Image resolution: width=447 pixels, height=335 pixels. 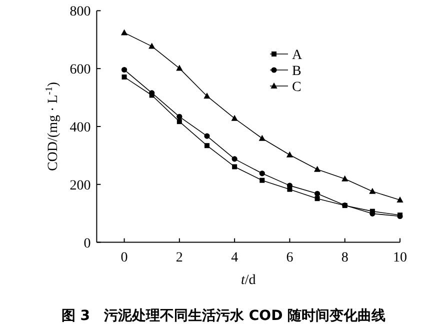 I want to click on x-tick-label: 8, so click(x=344, y=258).